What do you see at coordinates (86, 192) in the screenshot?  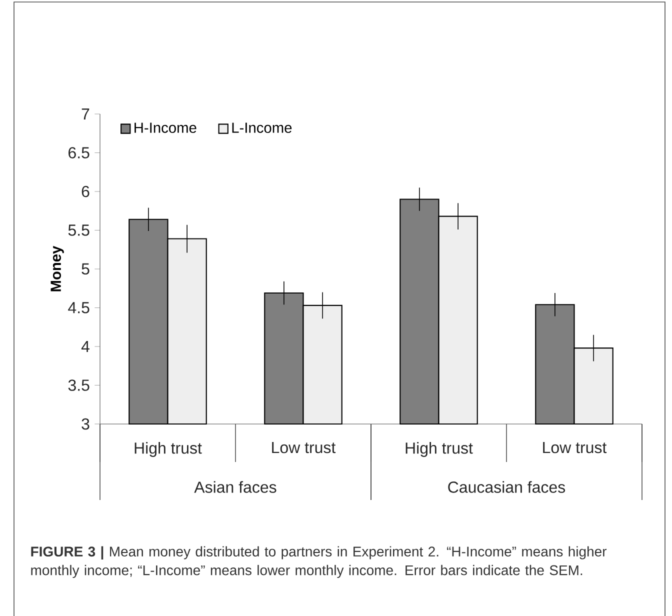 I see `y-tick-label: 6` at bounding box center [86, 192].